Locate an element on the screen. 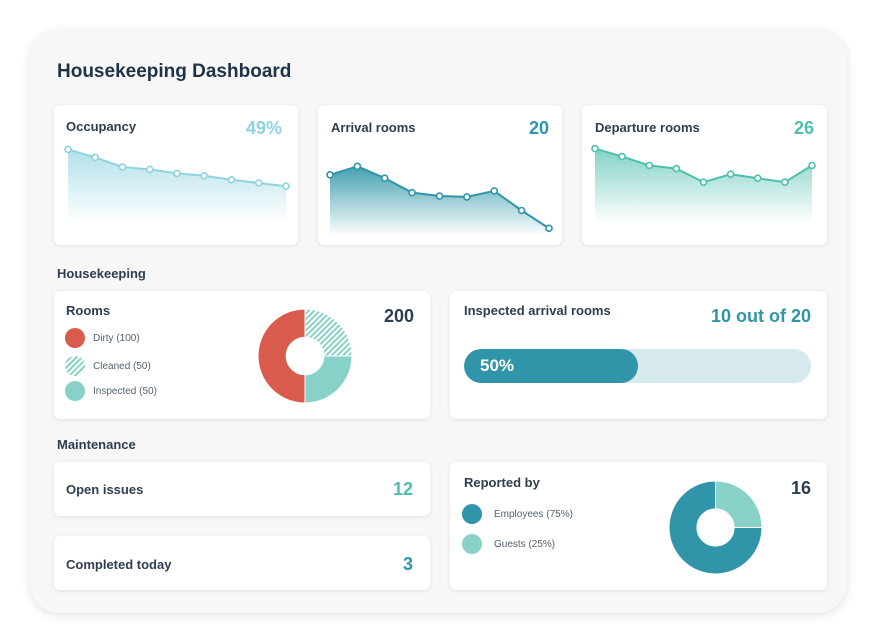  inspected-card: Inspected arrival rooms 10 out of 20 50% is located at coordinates (638, 355).